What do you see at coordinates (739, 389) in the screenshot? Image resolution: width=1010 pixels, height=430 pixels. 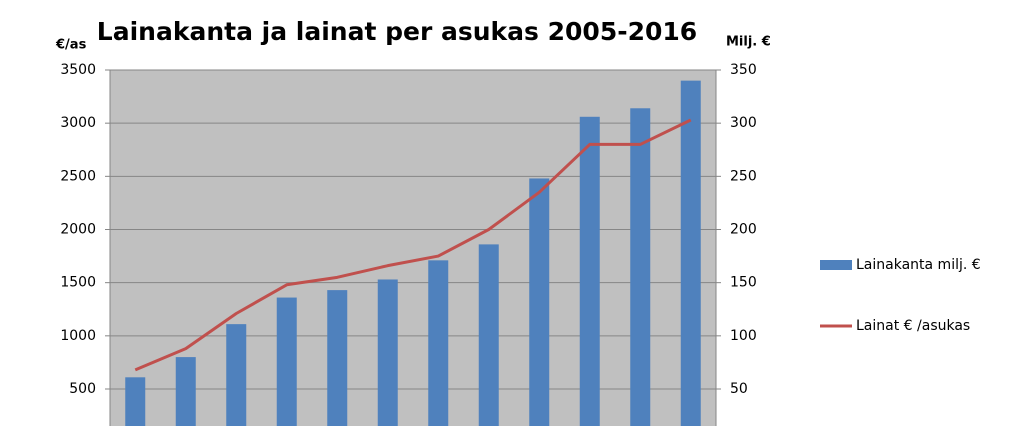 I see `y2-tick-label: 50` at bounding box center [739, 389].